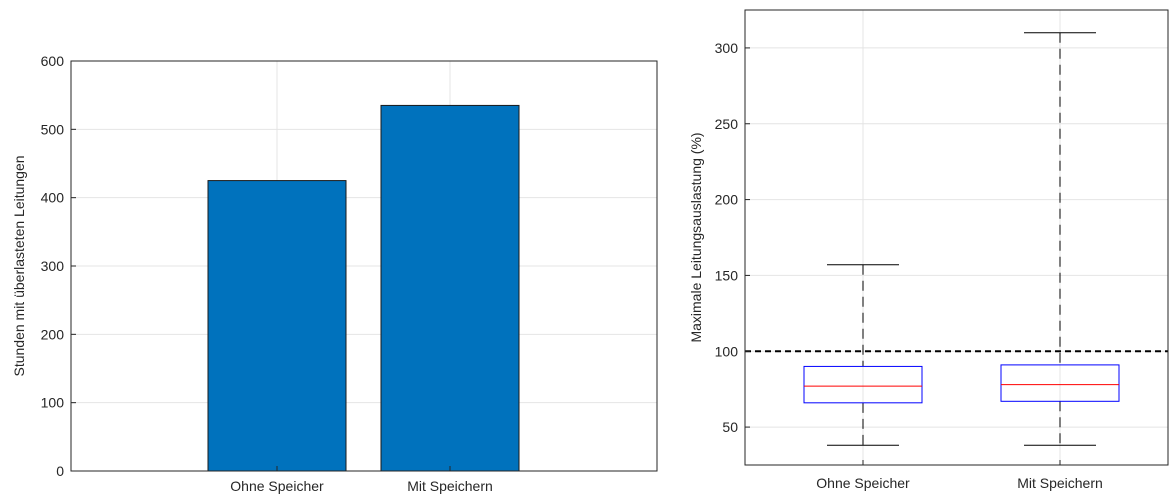 This screenshot has width=1172, height=497. Describe the element at coordinates (60, 471) in the screenshot. I see `y-tick-label: 0` at that location.